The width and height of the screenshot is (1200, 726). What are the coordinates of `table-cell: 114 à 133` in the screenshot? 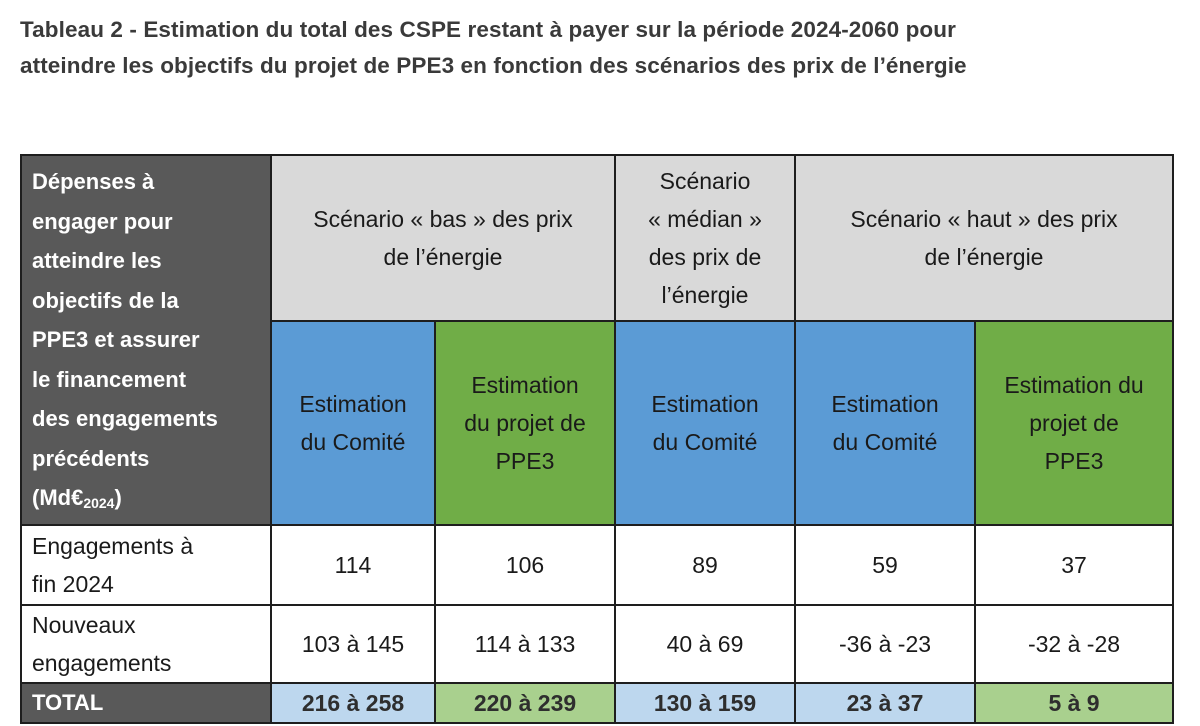 It's located at (525, 643).